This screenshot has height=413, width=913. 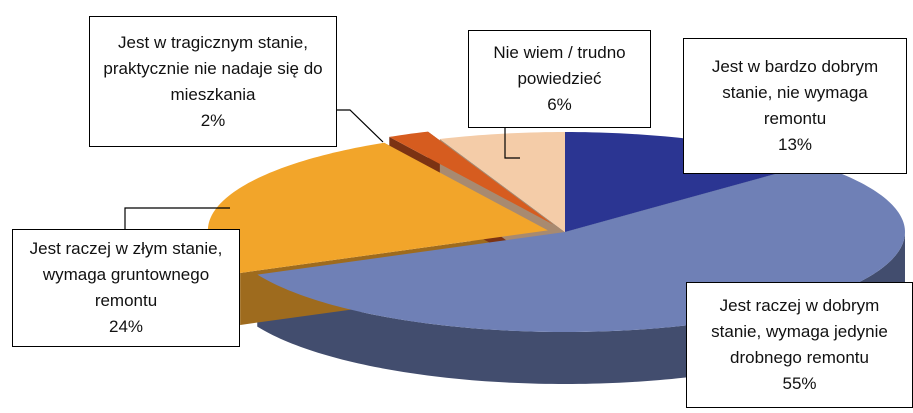 What do you see at coordinates (126, 326) in the screenshot?
I see `value-label: 24%` at bounding box center [126, 326].